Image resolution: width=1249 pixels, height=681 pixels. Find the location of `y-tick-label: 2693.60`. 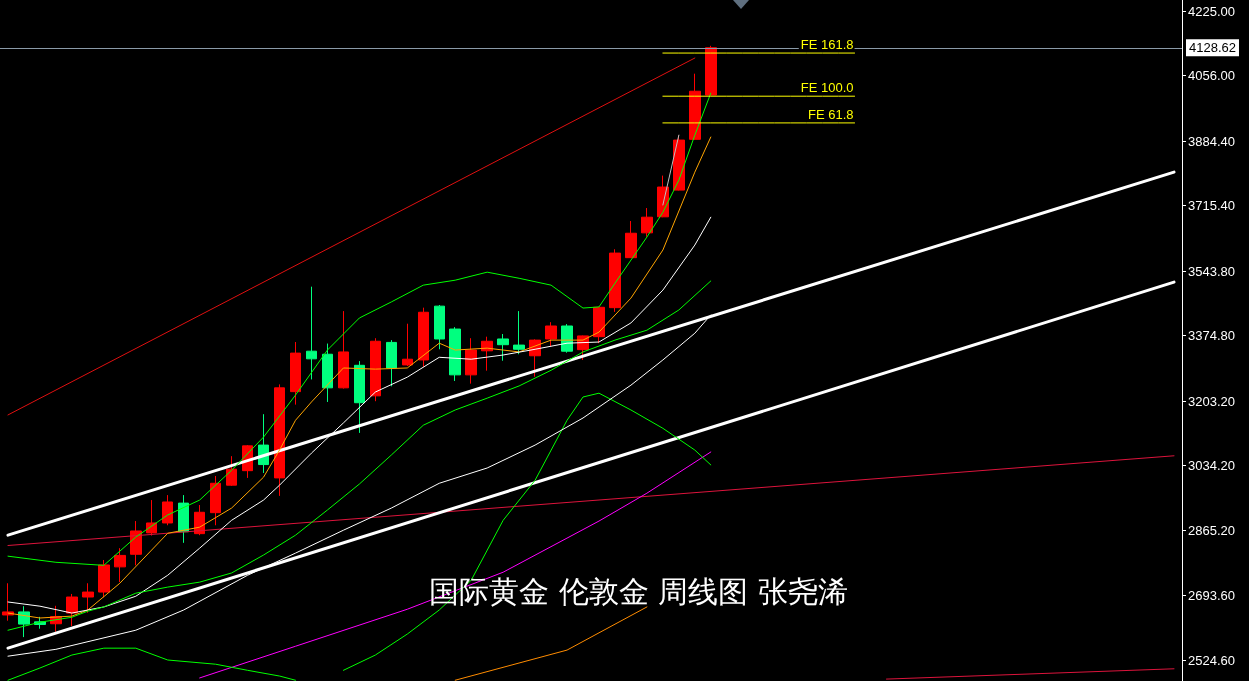

y-tick-label: 2693.60 is located at coordinates (1211, 596).